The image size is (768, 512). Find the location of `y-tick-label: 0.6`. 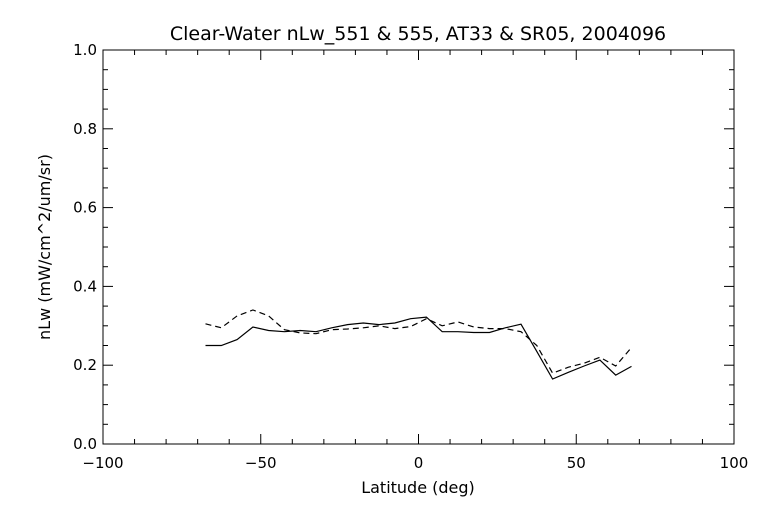

y-tick-label: 0.6 is located at coordinates (85, 208).